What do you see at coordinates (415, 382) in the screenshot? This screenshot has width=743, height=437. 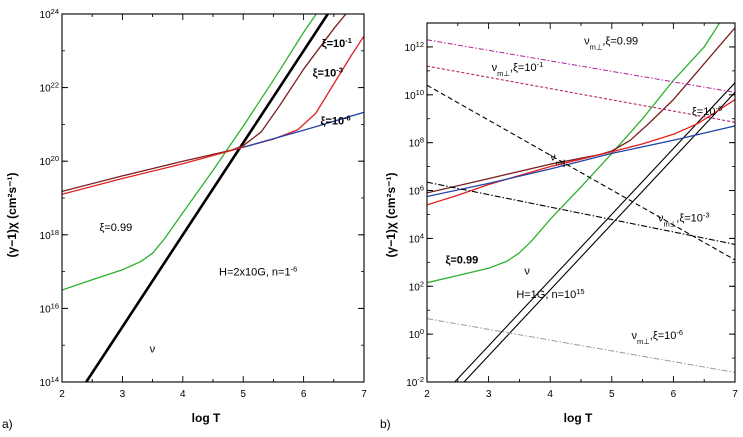 I see `panel-b-ytick-label: 10⁻²` at bounding box center [415, 382].